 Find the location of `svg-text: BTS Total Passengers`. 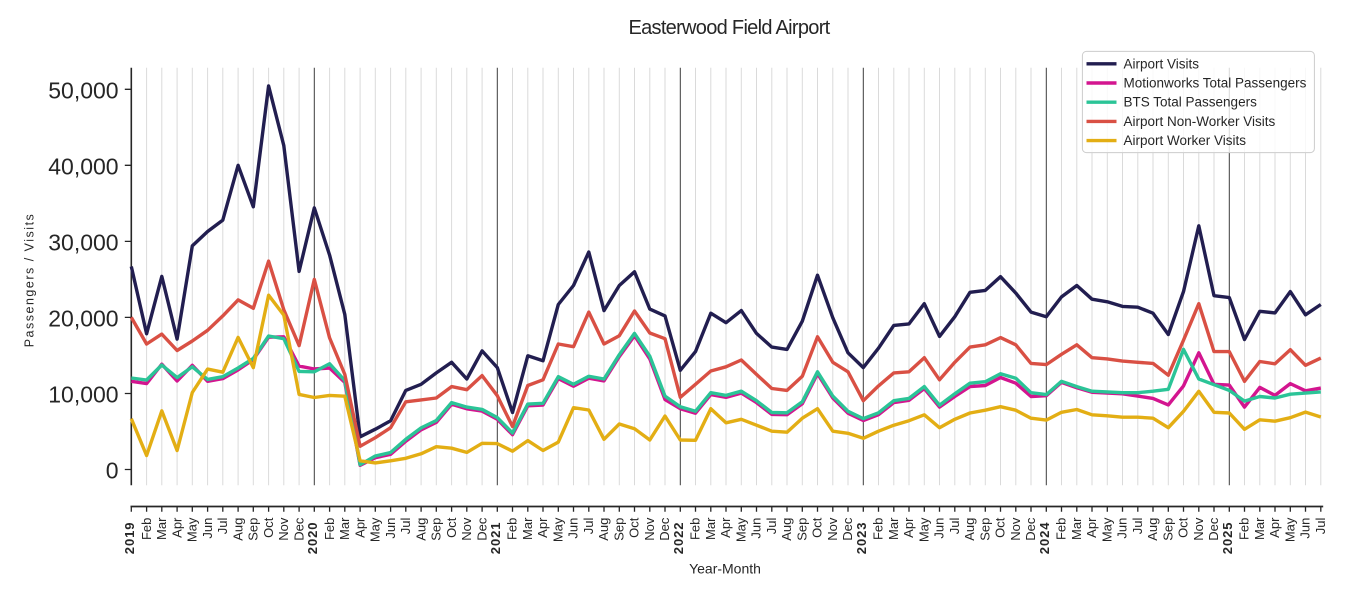

svg-text: BTS Total Passengers is located at coordinates (1191, 102).